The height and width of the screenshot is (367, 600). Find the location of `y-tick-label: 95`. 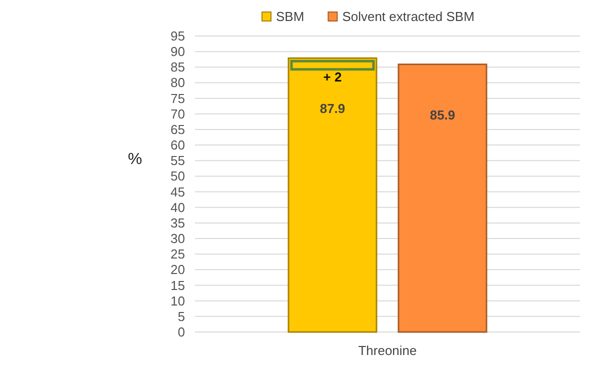

y-tick-label: 95 is located at coordinates (177, 36).